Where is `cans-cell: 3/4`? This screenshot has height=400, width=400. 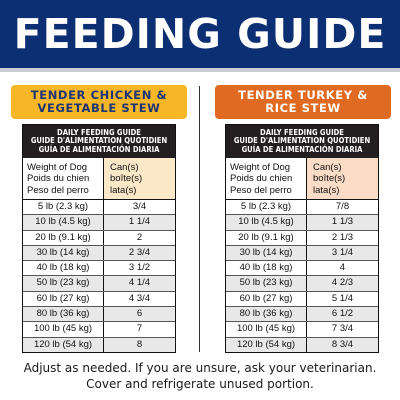 cans-cell: 3/4 is located at coordinates (139, 206).